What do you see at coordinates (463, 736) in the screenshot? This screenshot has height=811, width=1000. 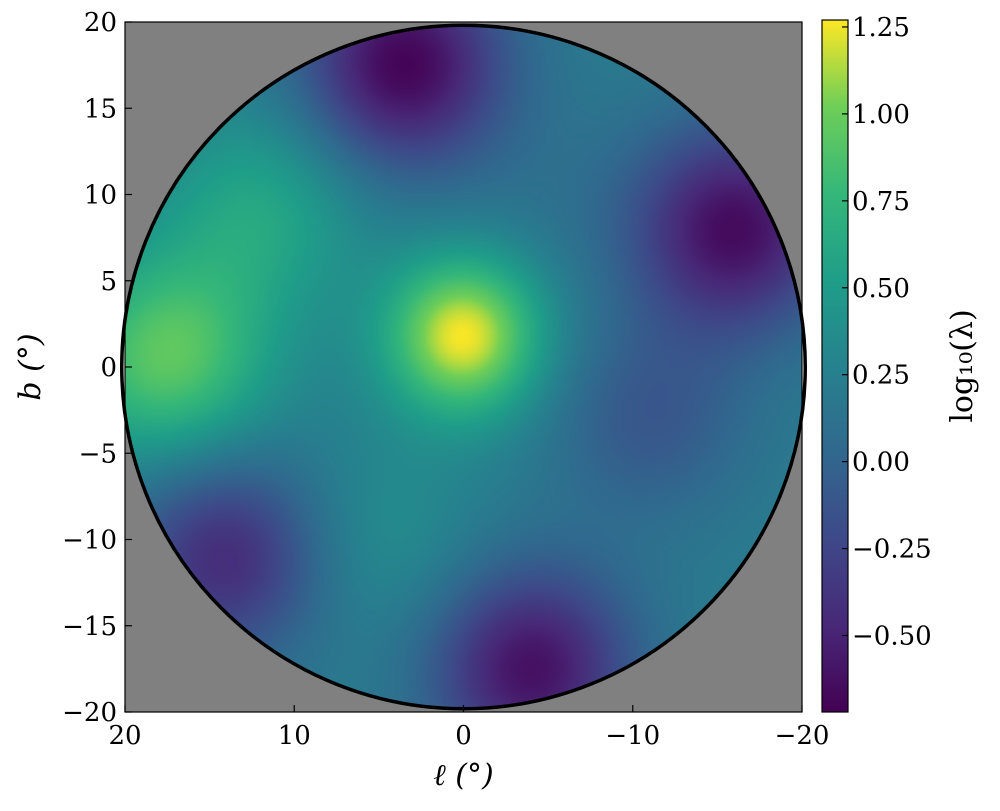 I see `x-tick-label: 0` at bounding box center [463, 736].